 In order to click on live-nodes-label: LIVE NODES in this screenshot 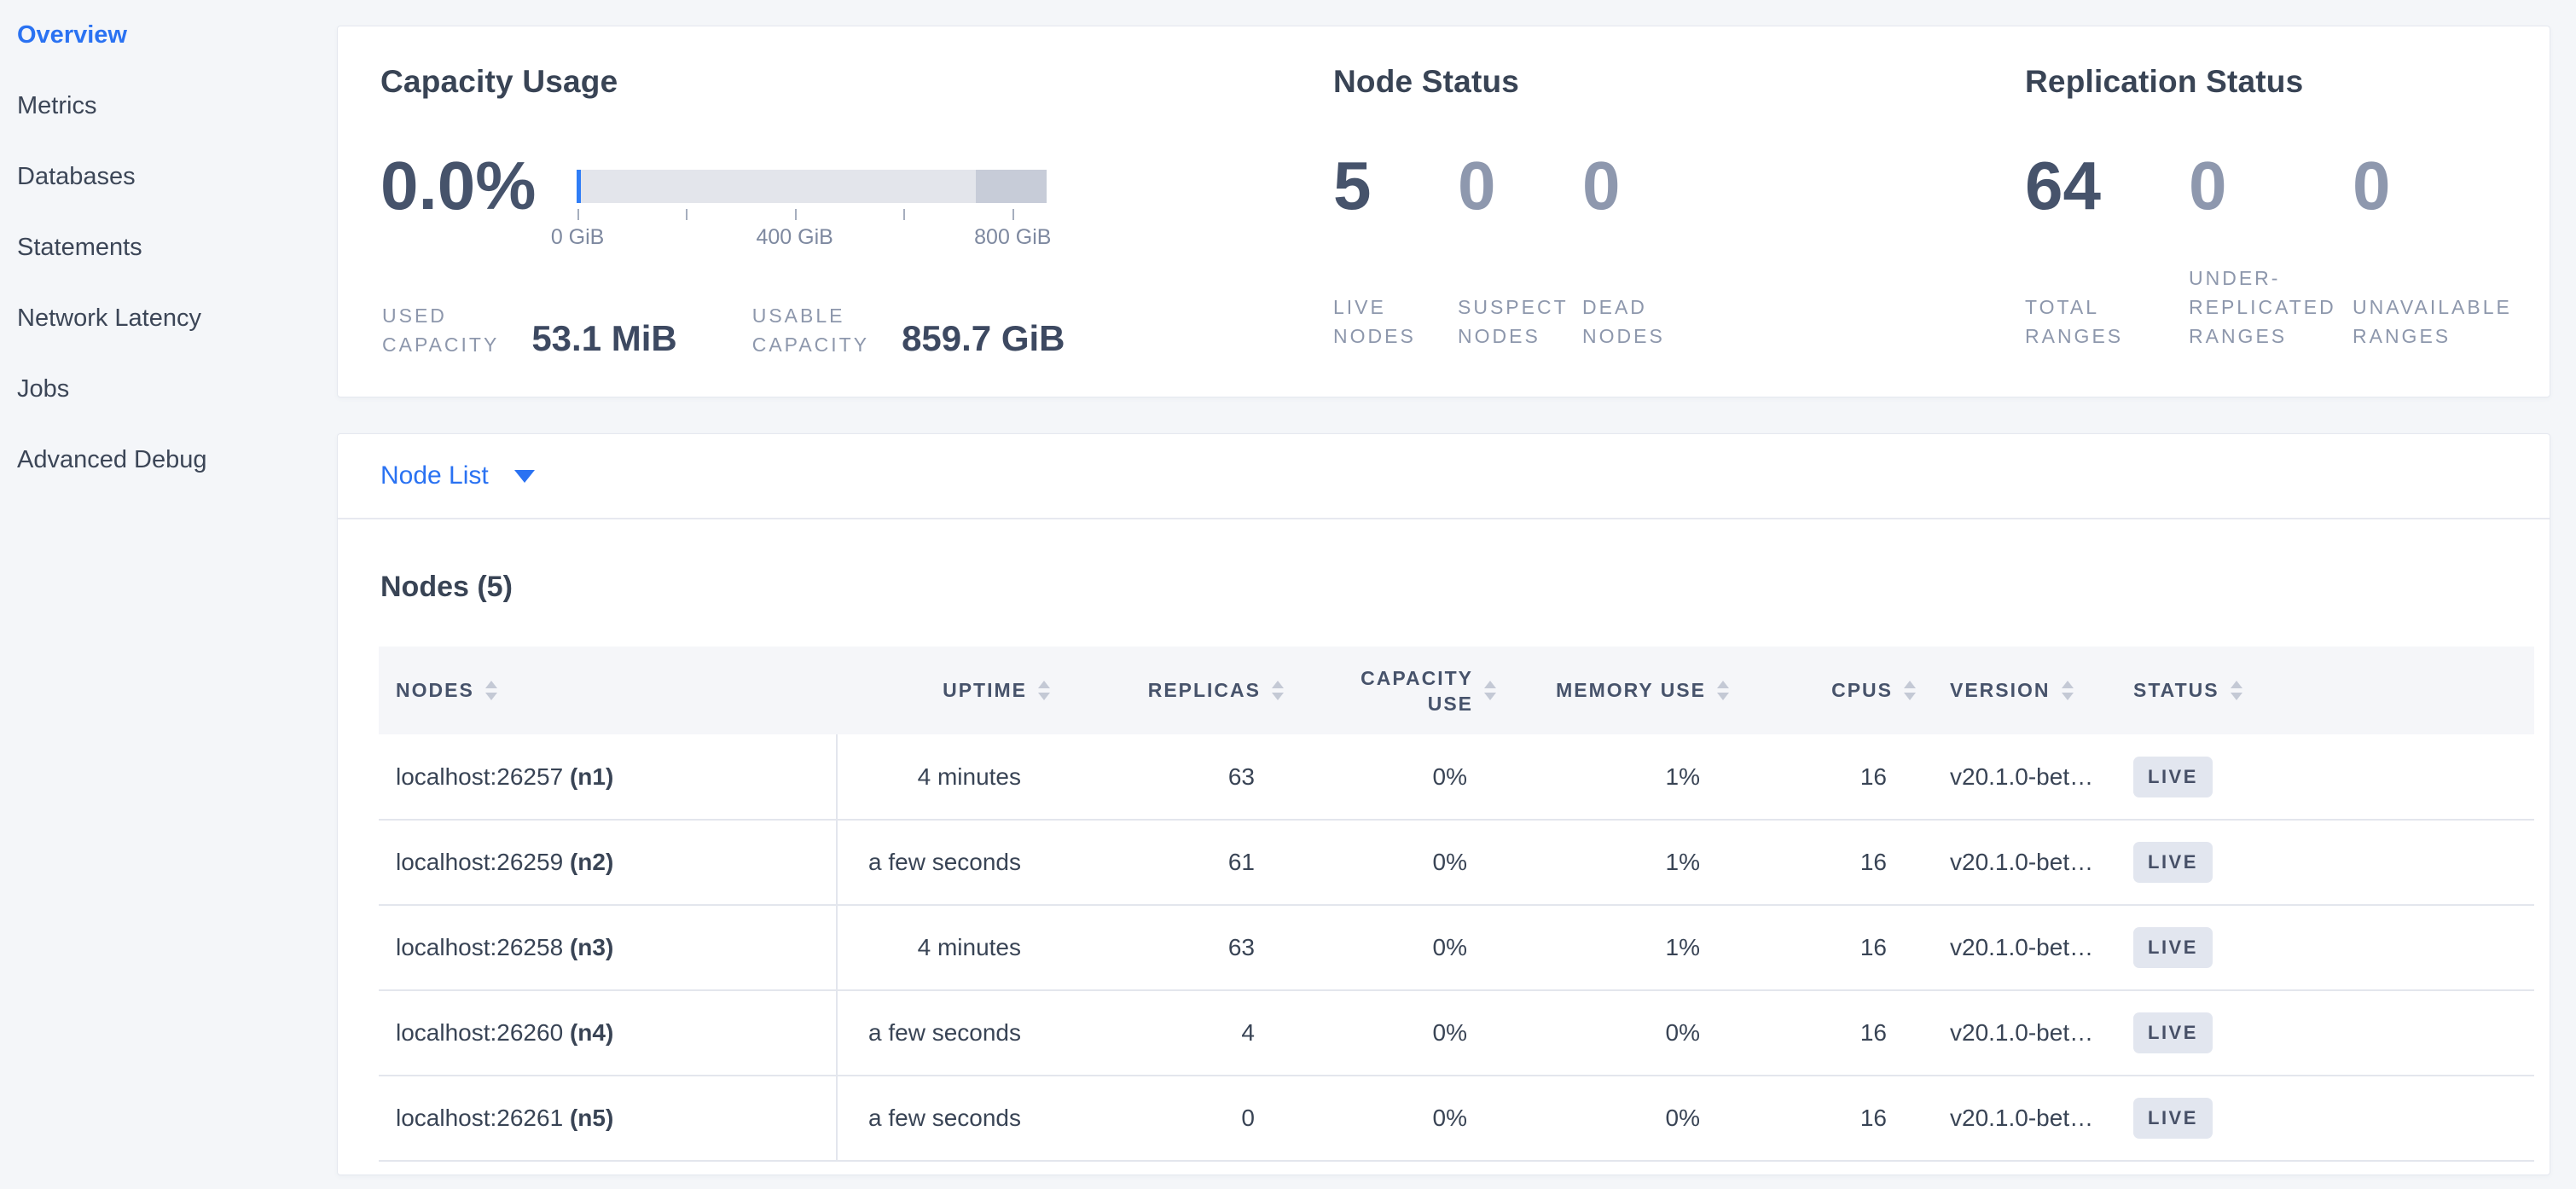, I will do `click(1374, 321)`.